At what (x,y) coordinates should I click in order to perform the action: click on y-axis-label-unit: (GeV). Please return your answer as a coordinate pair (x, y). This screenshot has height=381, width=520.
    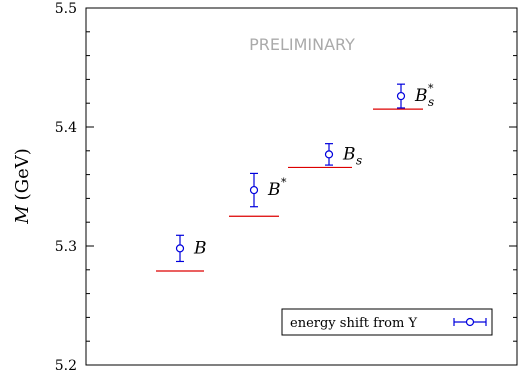
    Looking at the image, I should click on (22, 174).